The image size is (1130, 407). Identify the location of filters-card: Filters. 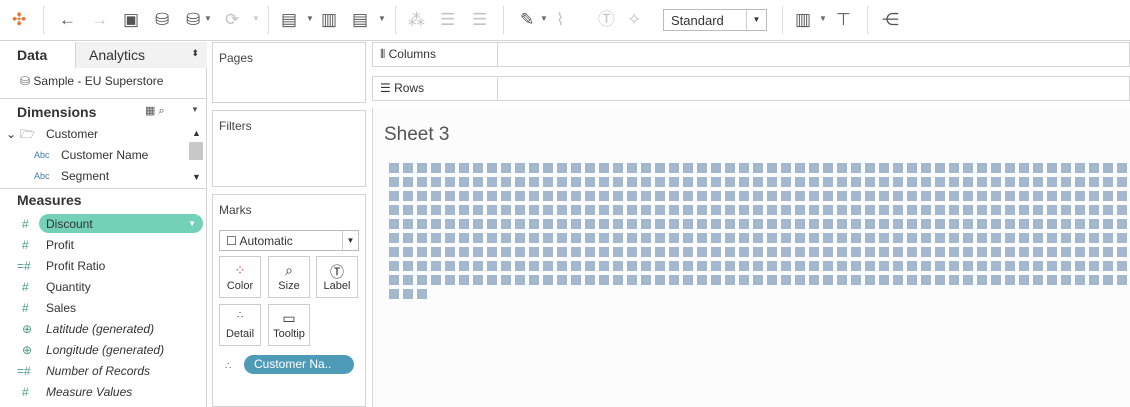
(289, 148).